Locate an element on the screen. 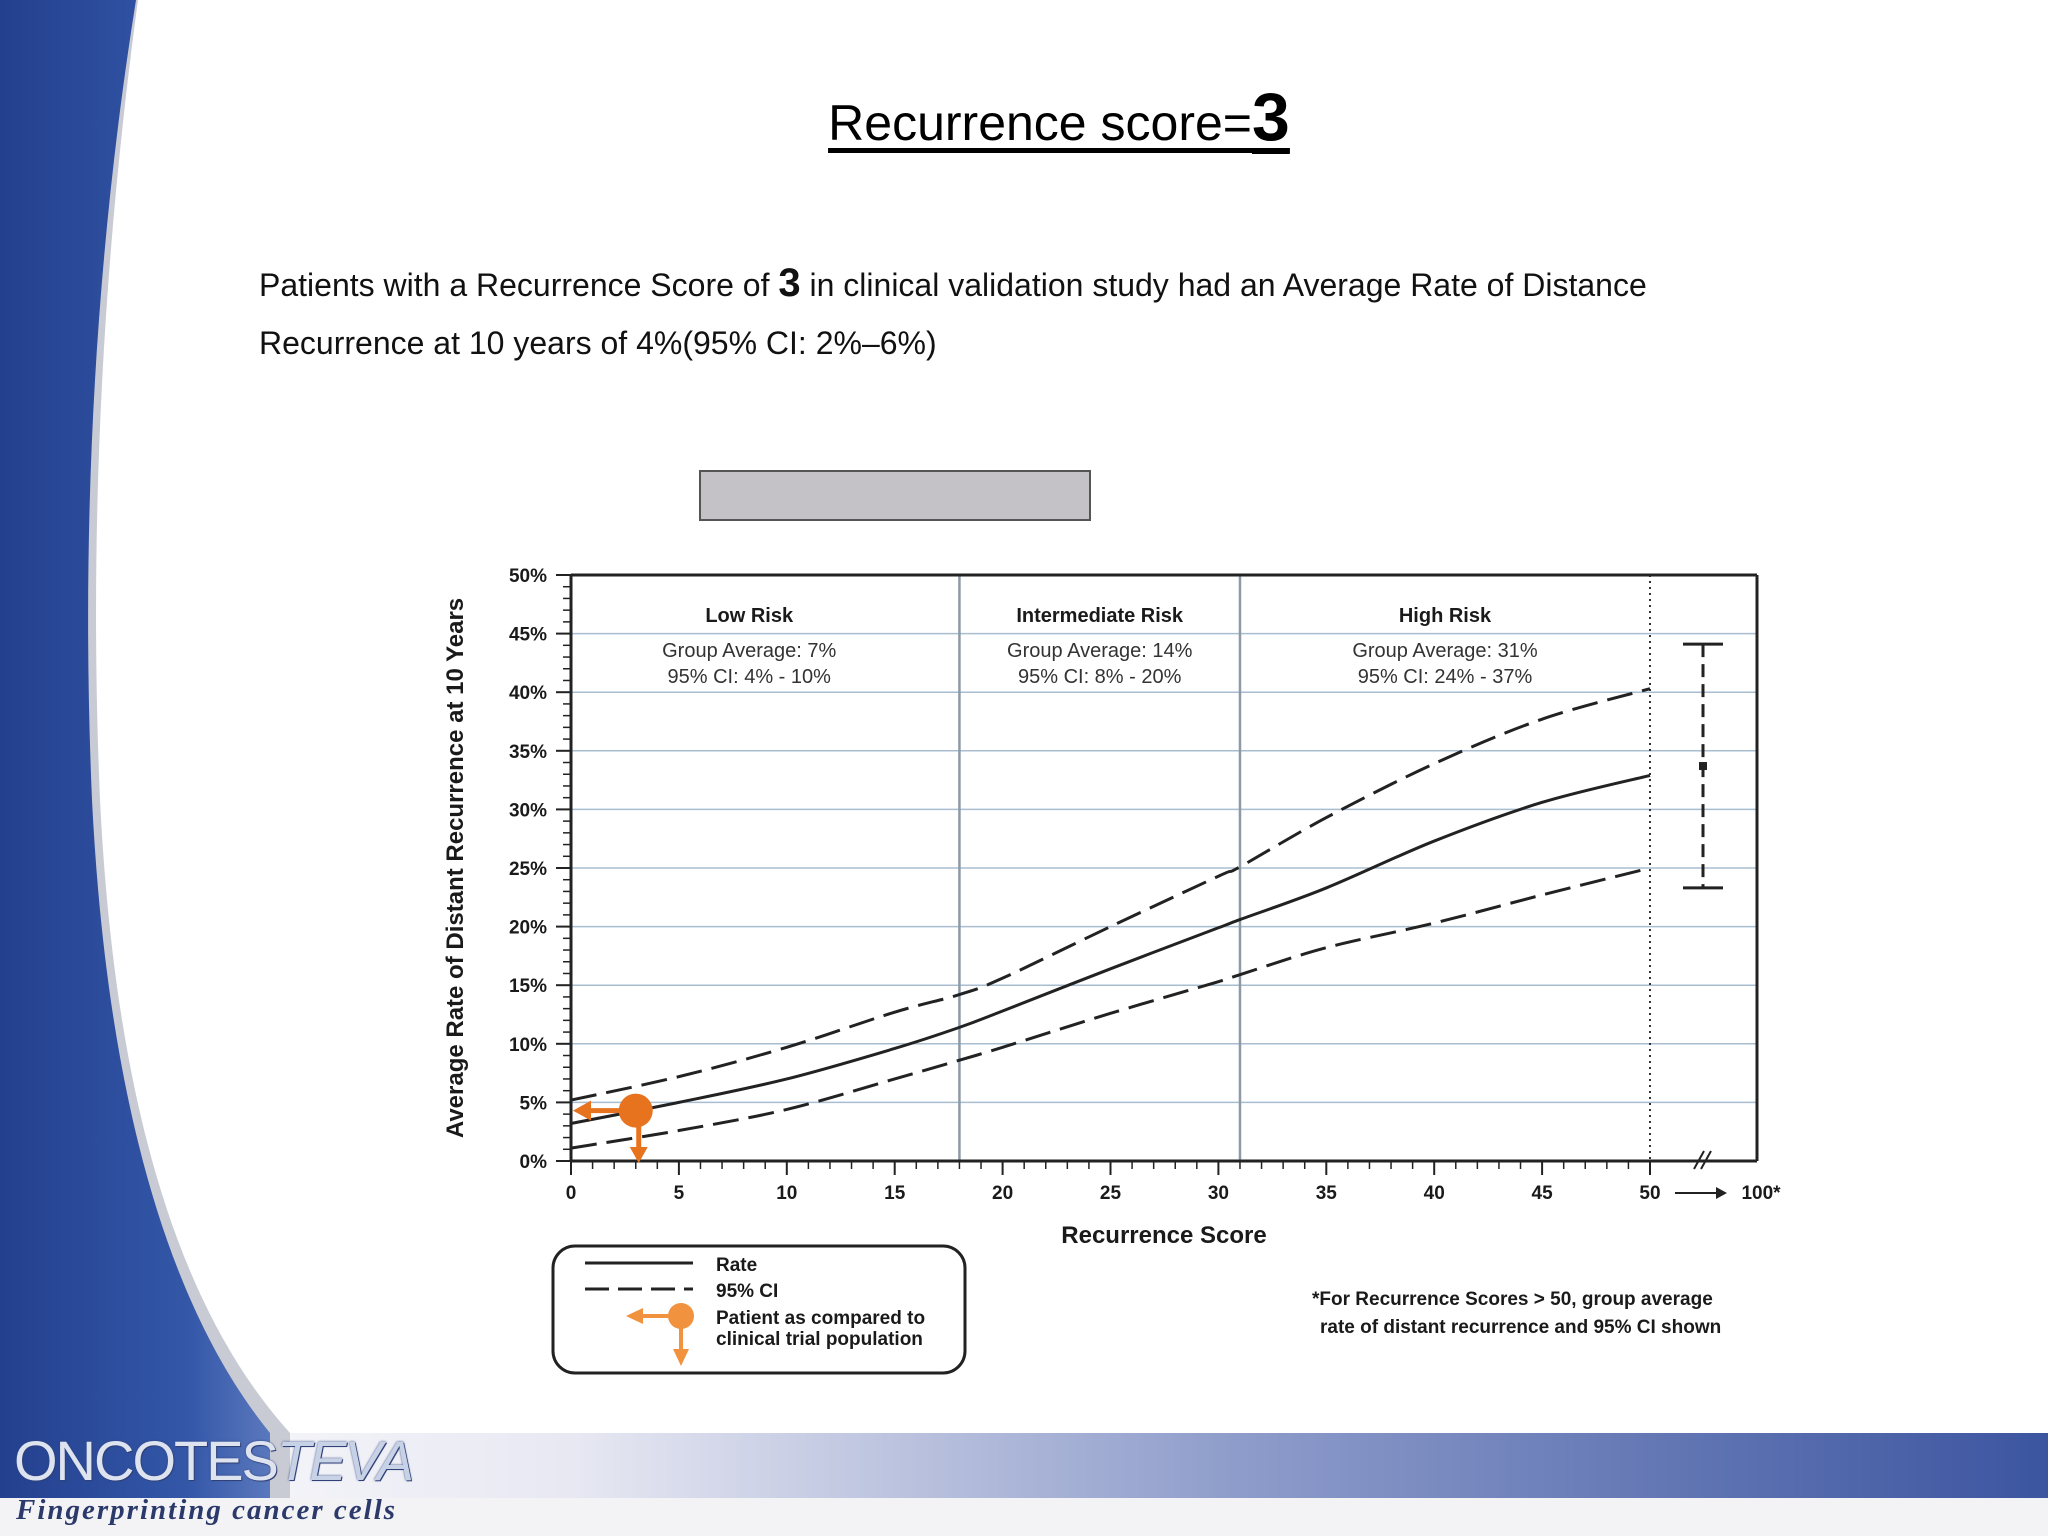 The width and height of the screenshot is (2048, 1536). ci-upper-line is located at coordinates (1110, 894).